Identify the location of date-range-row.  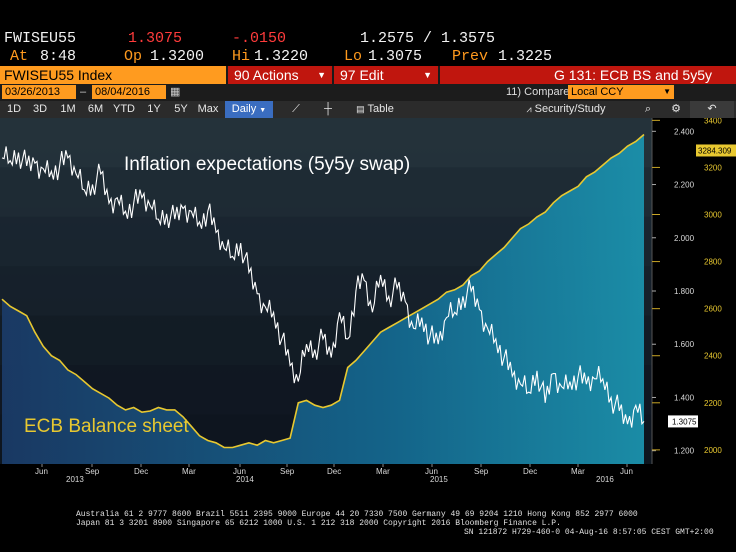
(368, 92).